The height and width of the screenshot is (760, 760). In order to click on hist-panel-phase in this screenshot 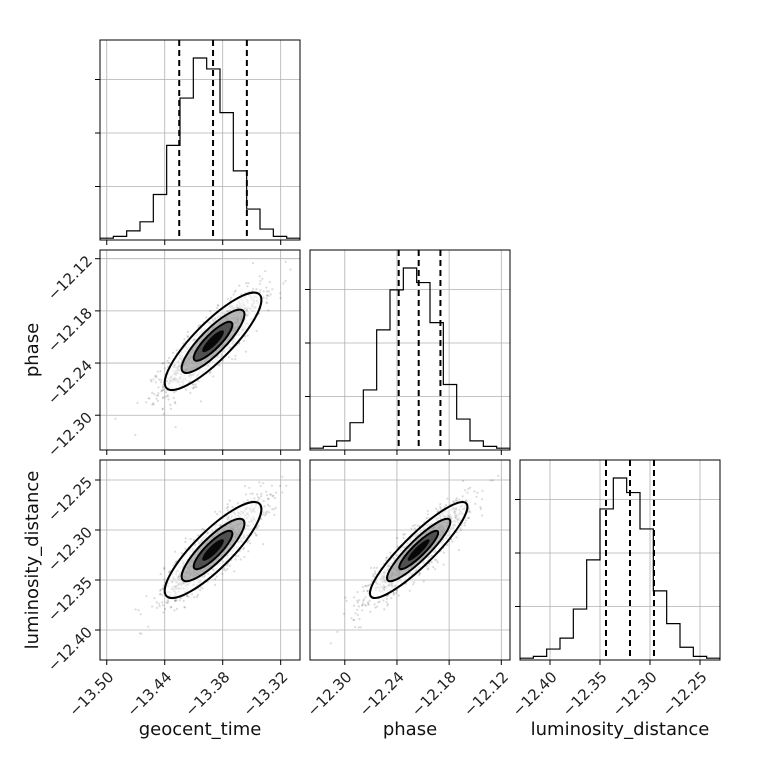, I will do `click(408, 350)`.